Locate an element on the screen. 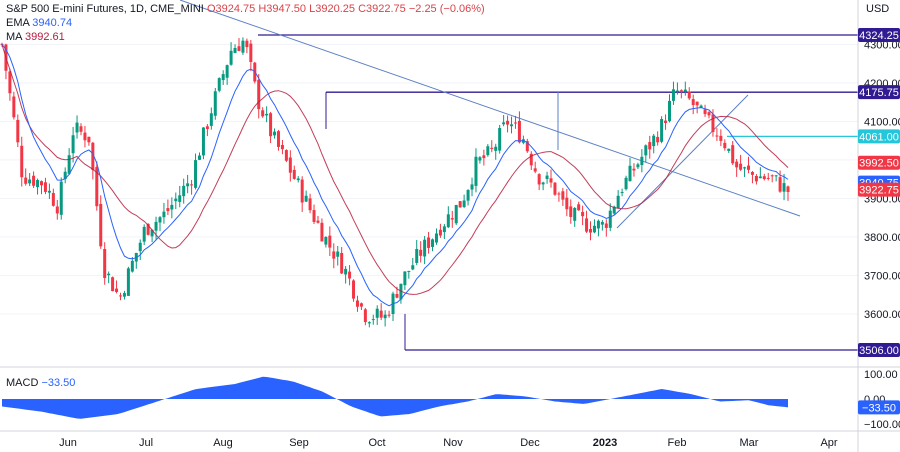 This screenshot has height=452, width=900. ma-row: MA 3992.61 is located at coordinates (245, 37).